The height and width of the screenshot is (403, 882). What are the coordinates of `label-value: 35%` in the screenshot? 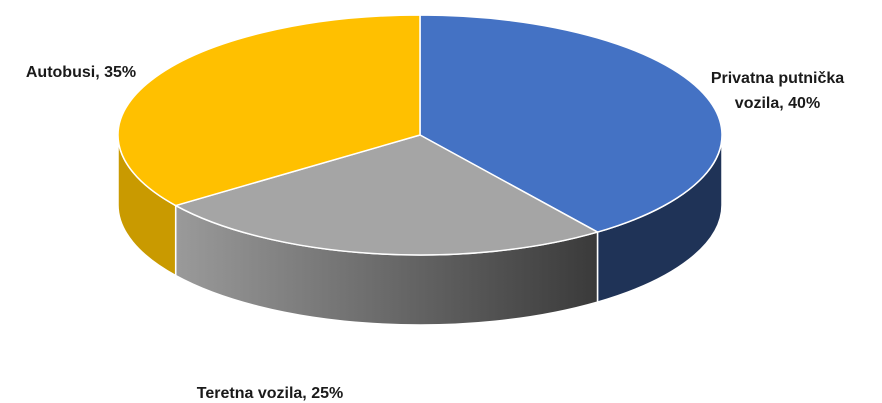 It's located at (120, 72).